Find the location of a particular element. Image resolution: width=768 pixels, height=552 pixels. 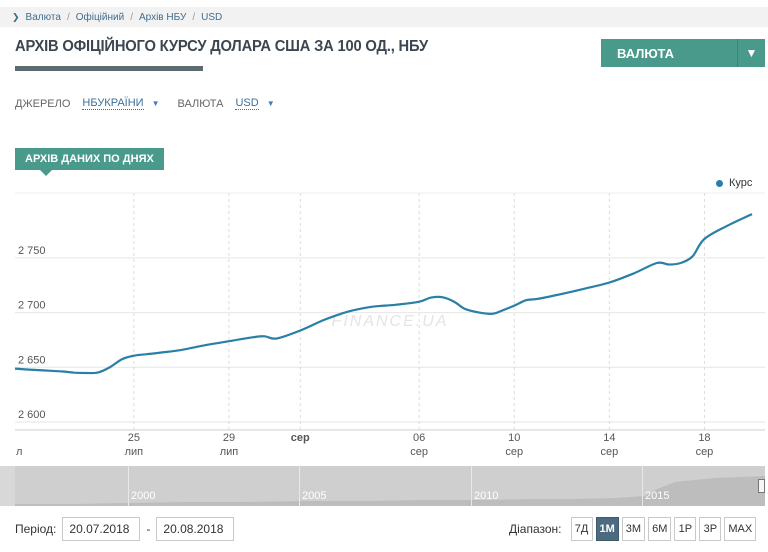

period-label: Період: is located at coordinates (36, 529).